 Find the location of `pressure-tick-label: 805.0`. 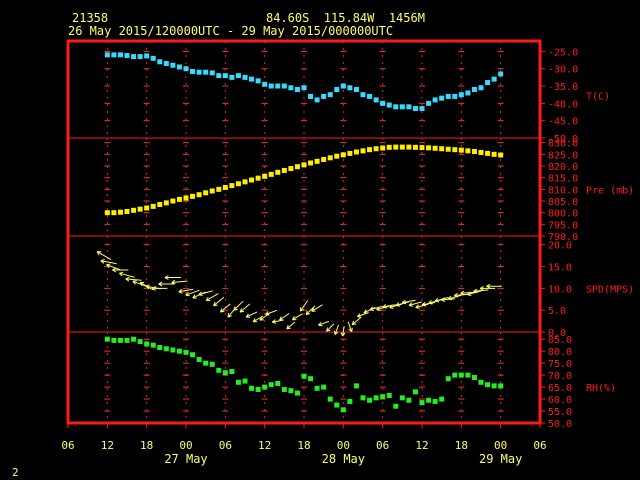

pressure-tick-label: 805.0 is located at coordinates (563, 202).